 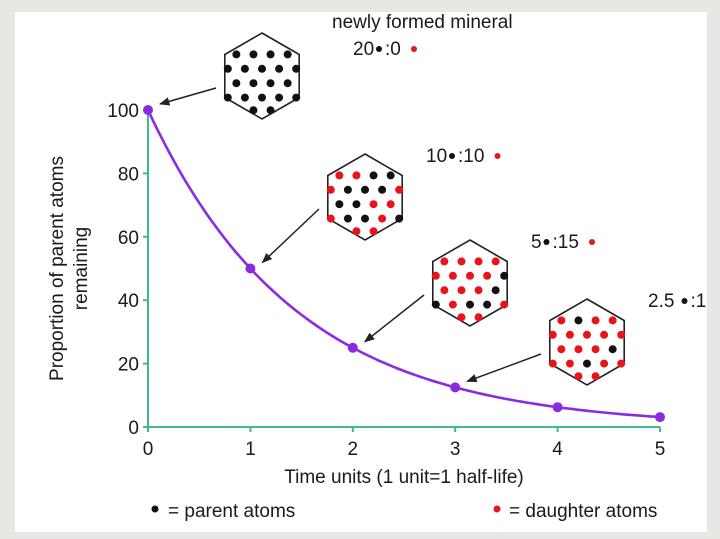 I want to click on x-tick-label: 2, so click(x=353, y=449).